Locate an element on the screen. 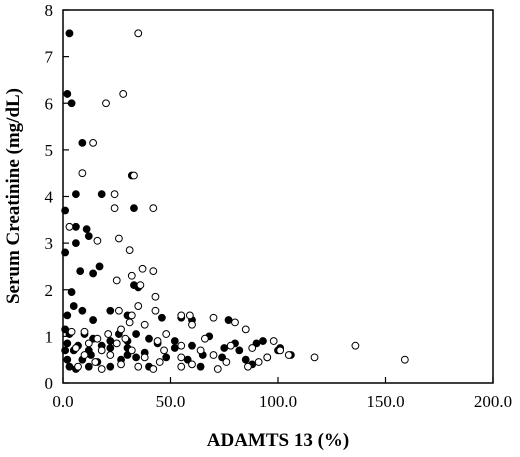 The width and height of the screenshot is (520, 457). y-axis-title: Serum Creatinine (mg/dL) is located at coordinates (13, 196).